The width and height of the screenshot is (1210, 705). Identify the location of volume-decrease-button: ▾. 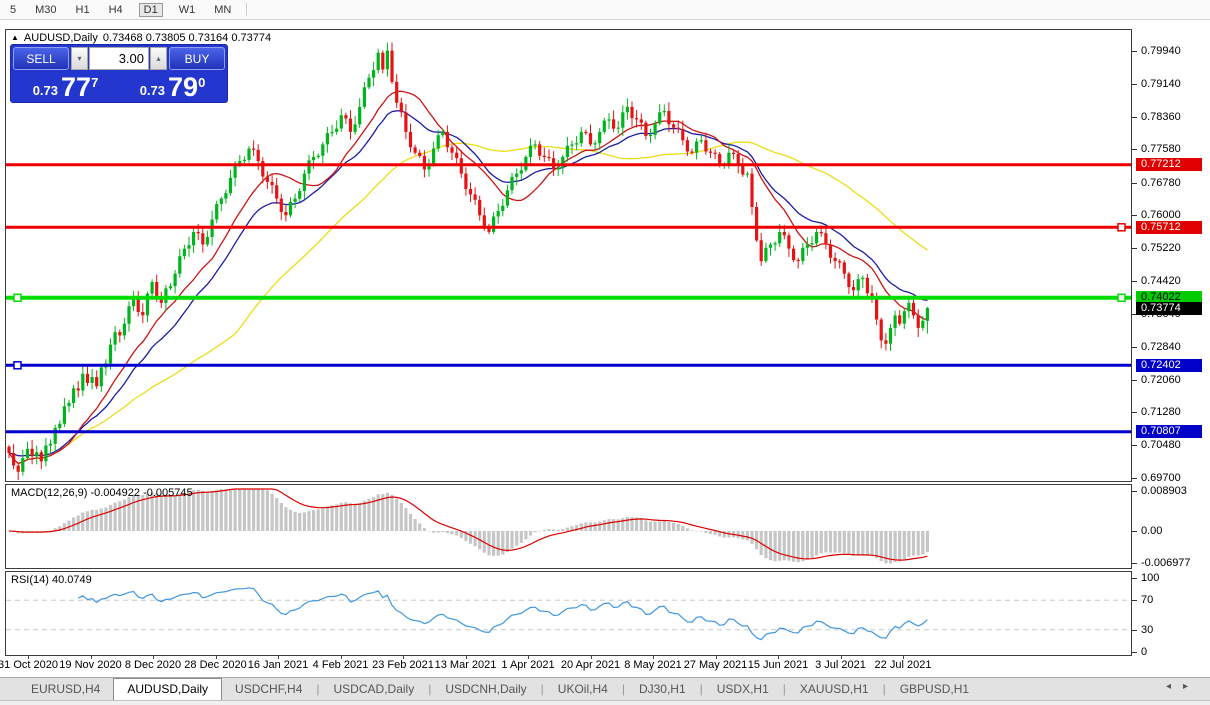
(79, 58).